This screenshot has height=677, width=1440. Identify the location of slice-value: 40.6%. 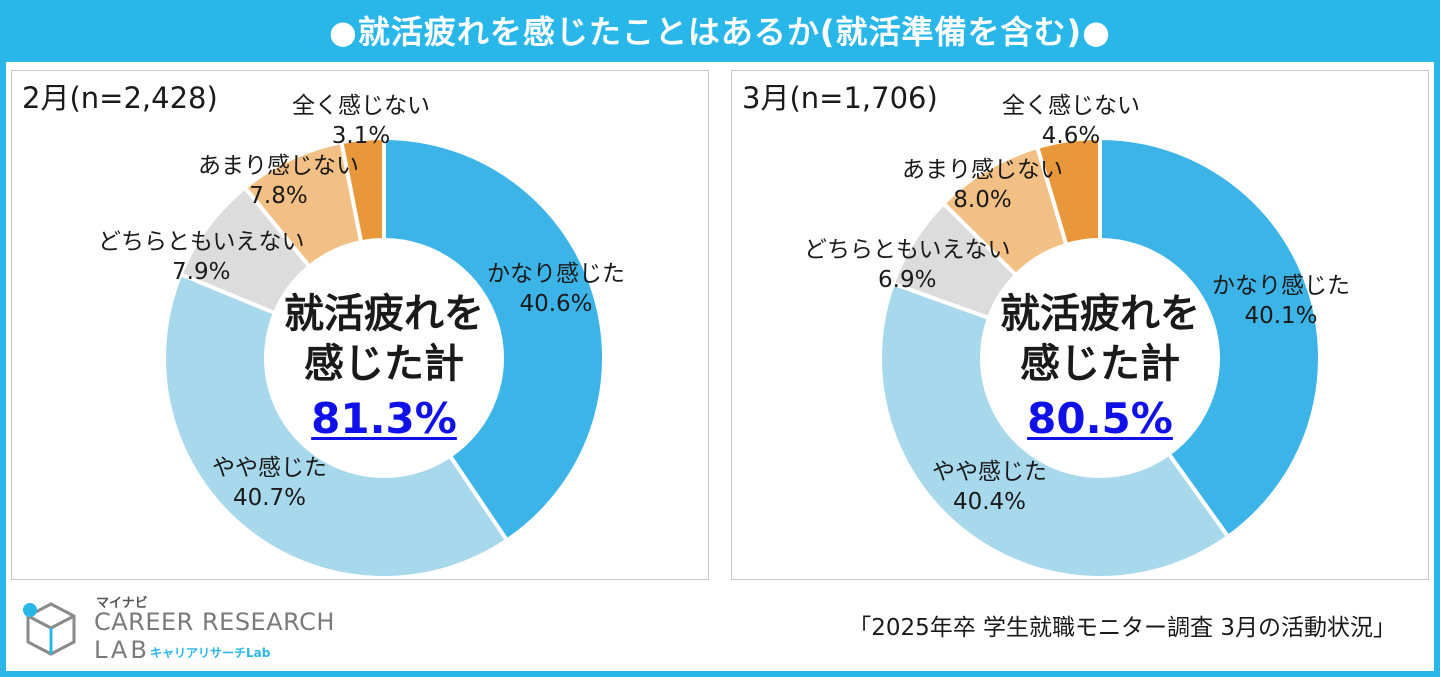
(556, 304).